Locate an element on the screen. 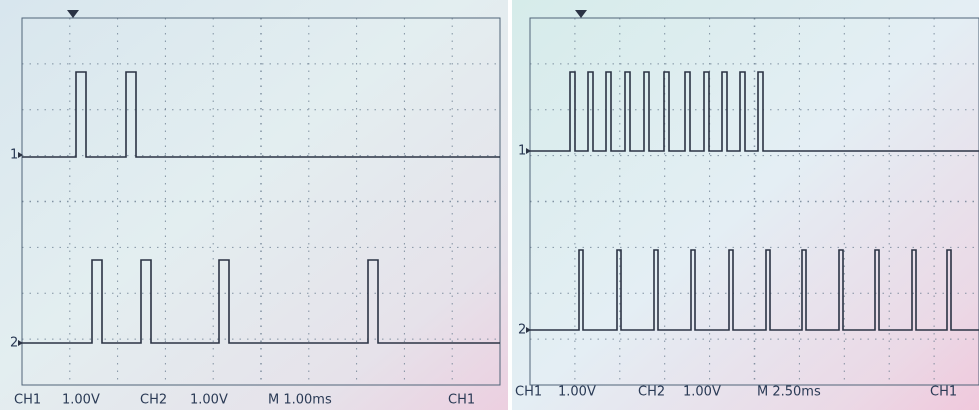 The image size is (979, 410). status-label: M 1.00ms is located at coordinates (300, 400).